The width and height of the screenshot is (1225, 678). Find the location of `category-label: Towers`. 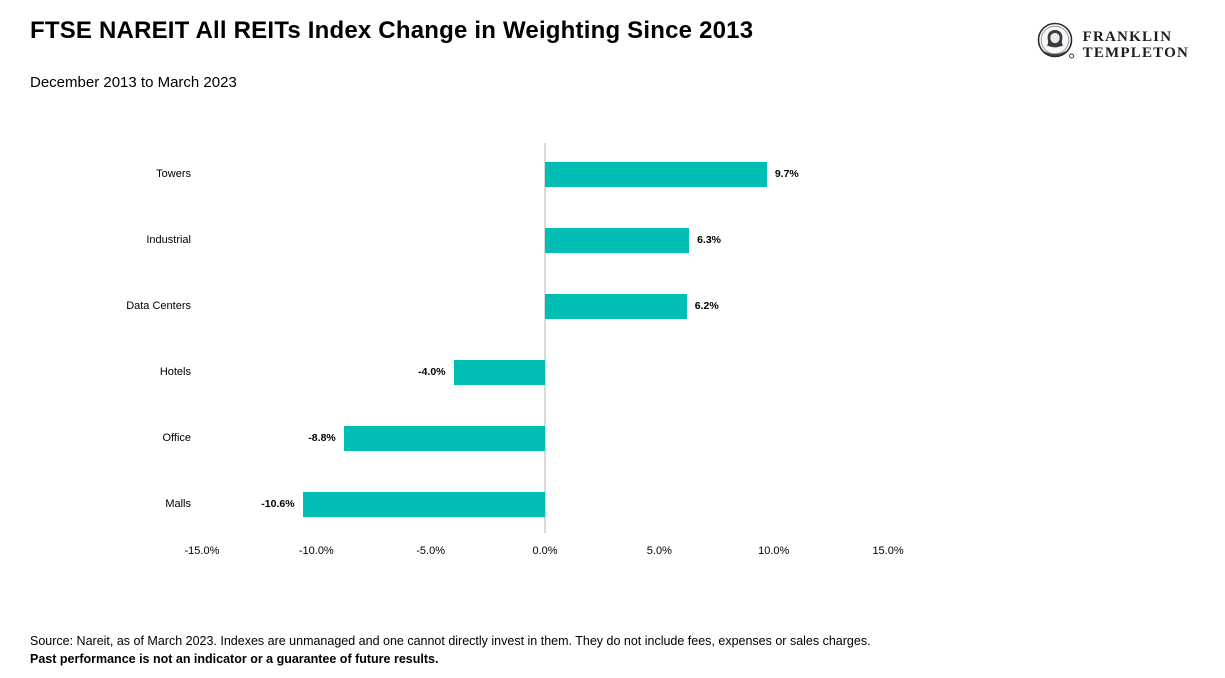

category-label: Towers is located at coordinates (173, 173).